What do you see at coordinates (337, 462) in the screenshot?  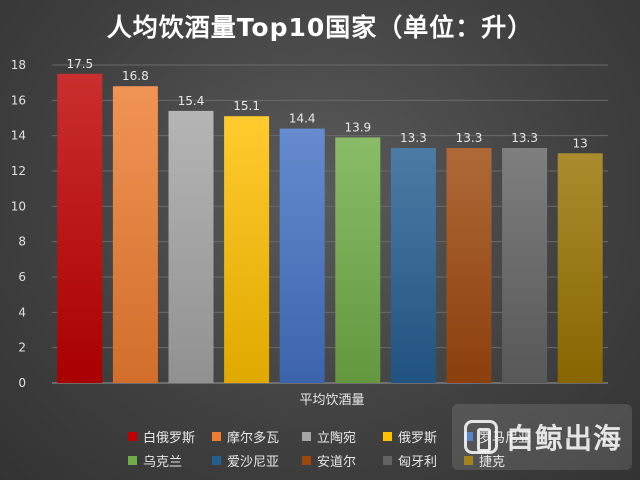 I see `legend-label: 安道尔` at bounding box center [337, 462].